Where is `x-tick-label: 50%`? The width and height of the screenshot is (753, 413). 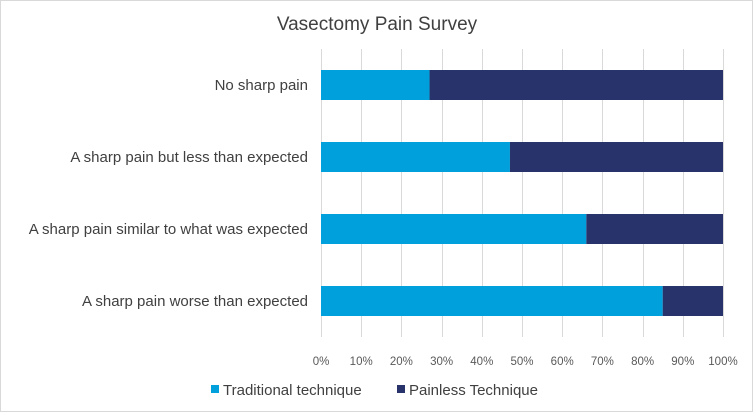
x-tick-label: 50% is located at coordinates (521, 362).